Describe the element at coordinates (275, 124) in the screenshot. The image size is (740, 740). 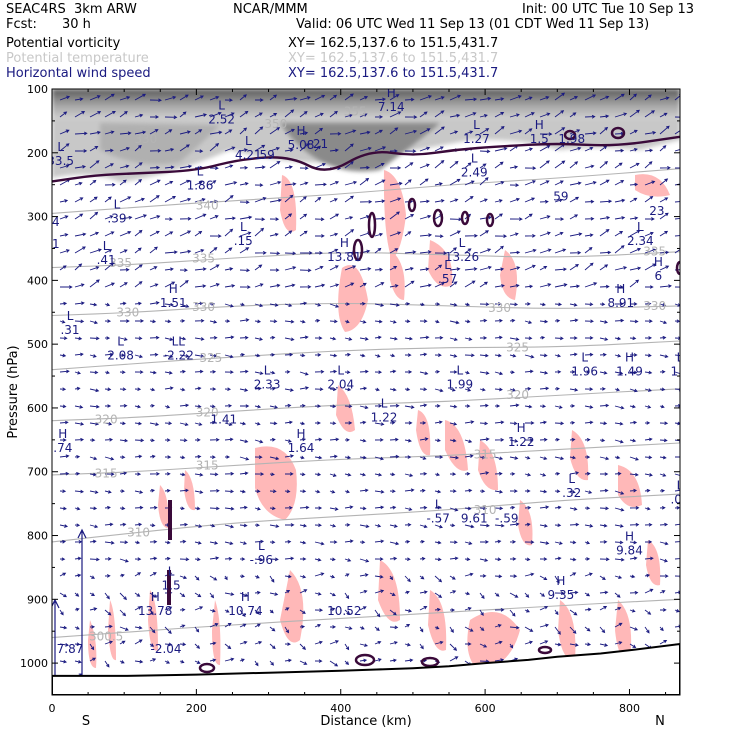
I see `theta-label: 350` at that location.